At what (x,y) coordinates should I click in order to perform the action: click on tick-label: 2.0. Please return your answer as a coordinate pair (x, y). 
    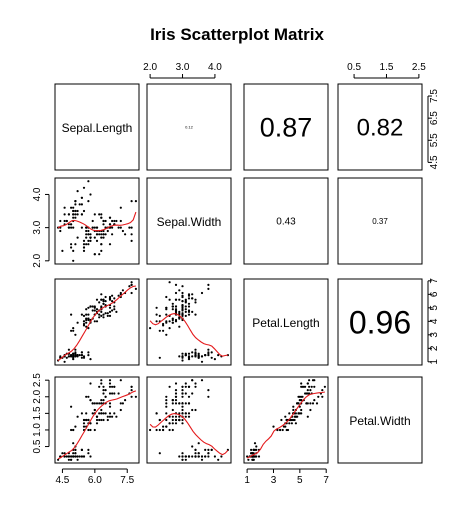
    Looking at the image, I should click on (150, 67).